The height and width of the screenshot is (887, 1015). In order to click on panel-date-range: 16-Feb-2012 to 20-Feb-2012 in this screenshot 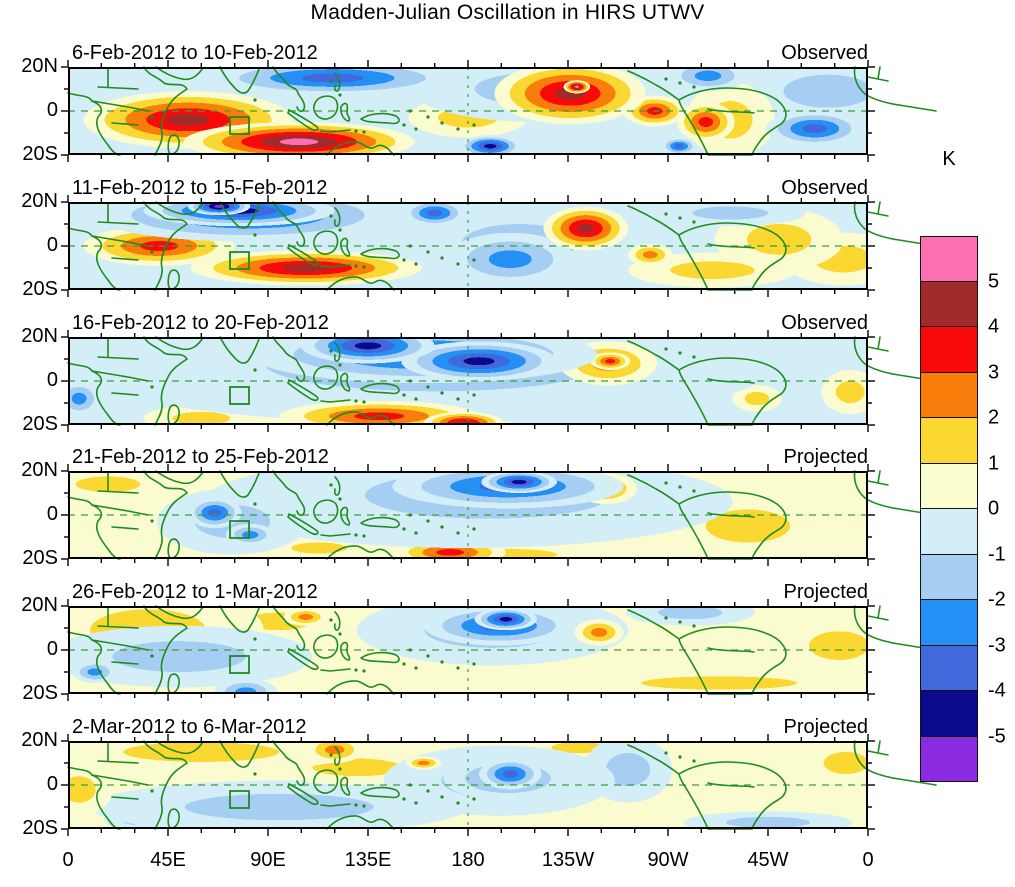, I will do `click(200, 322)`.